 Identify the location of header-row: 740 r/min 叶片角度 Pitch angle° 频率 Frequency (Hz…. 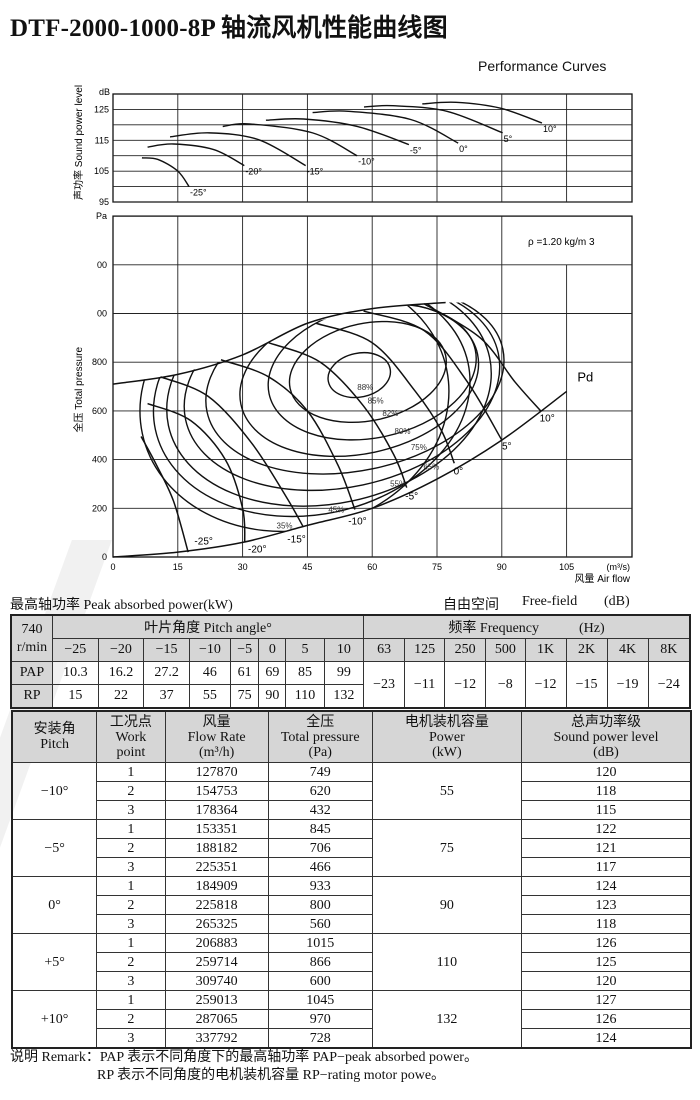
(350, 638).